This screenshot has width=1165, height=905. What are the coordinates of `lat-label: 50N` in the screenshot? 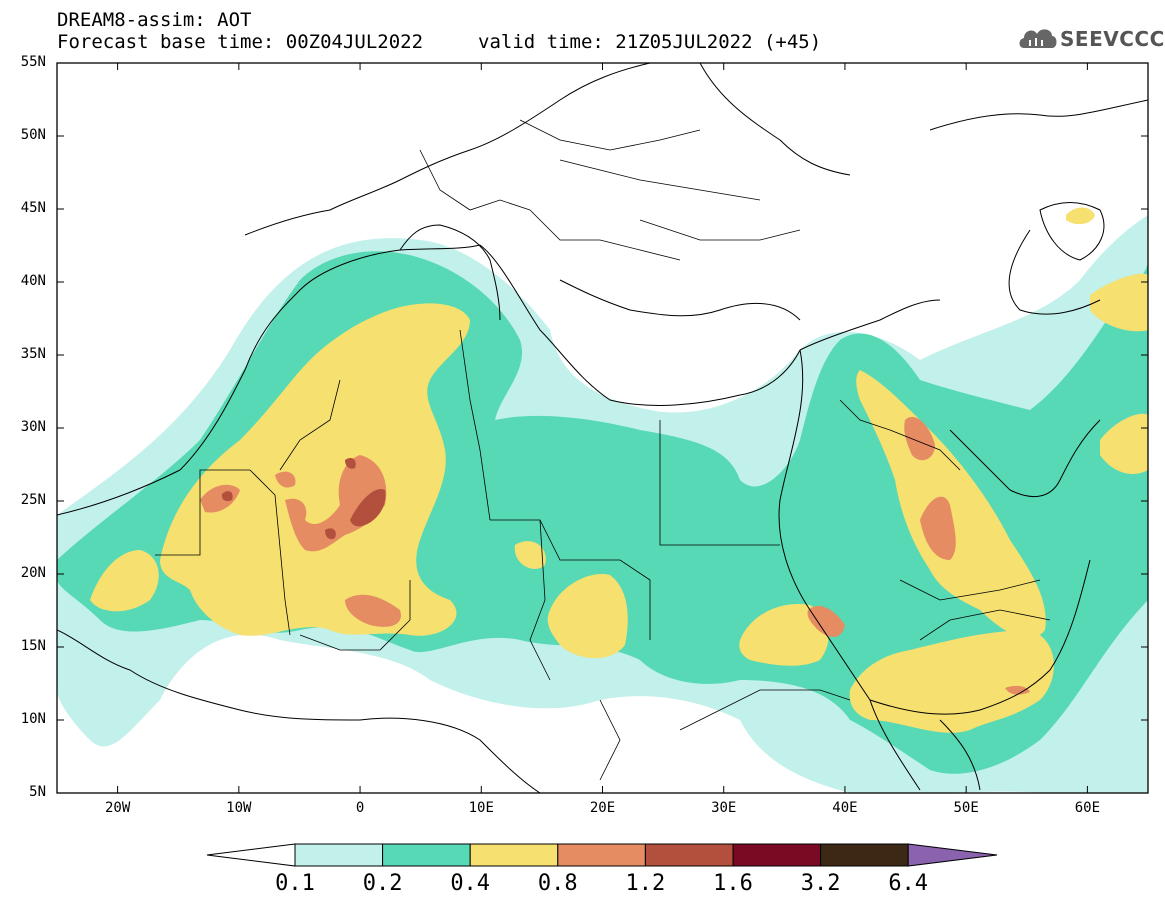 It's located at (33, 135).